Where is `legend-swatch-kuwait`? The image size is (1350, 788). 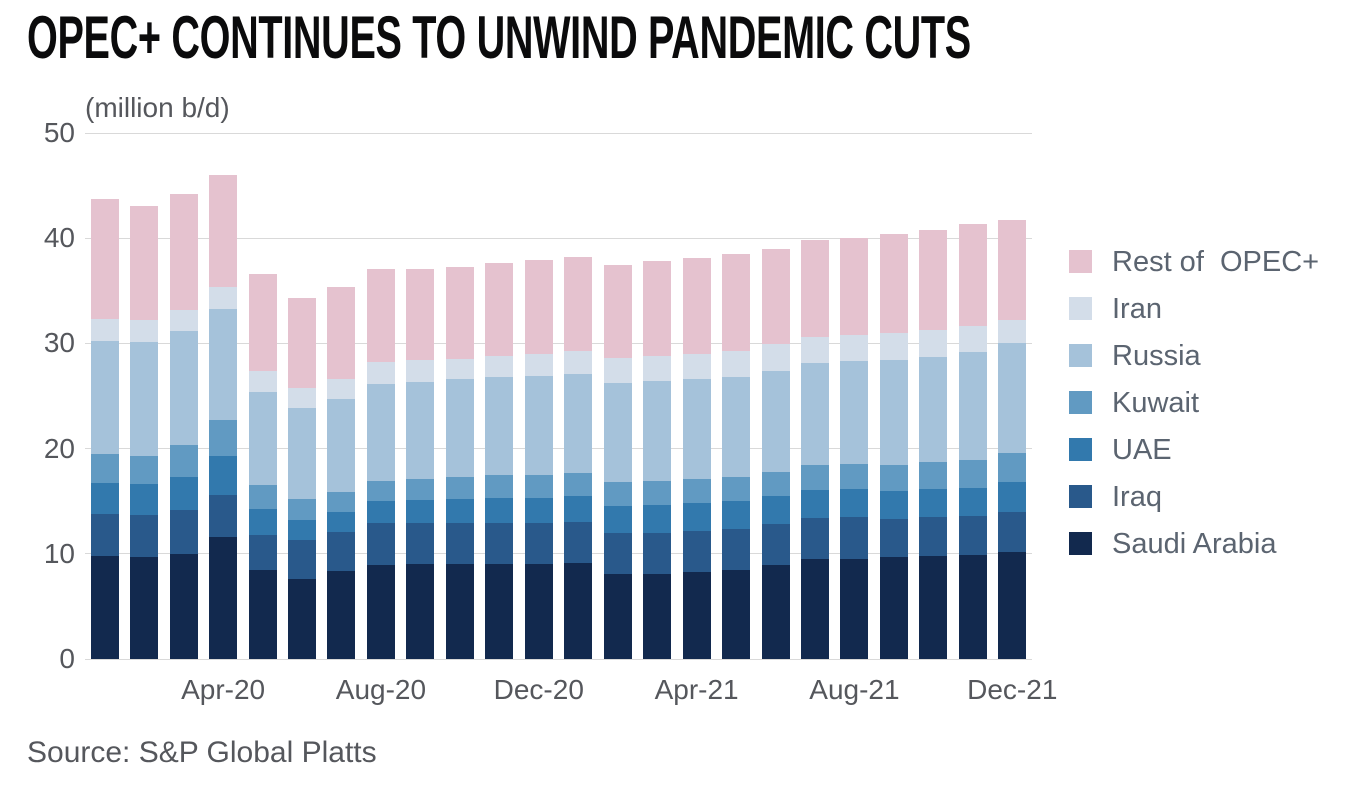 legend-swatch-kuwait is located at coordinates (1080, 402).